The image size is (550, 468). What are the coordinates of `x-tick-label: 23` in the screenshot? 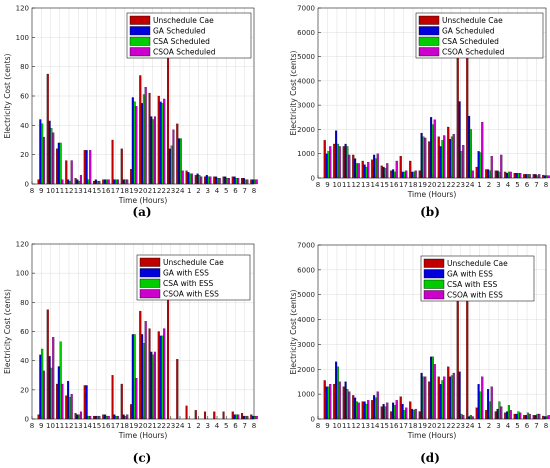 It's located at (170, 191).